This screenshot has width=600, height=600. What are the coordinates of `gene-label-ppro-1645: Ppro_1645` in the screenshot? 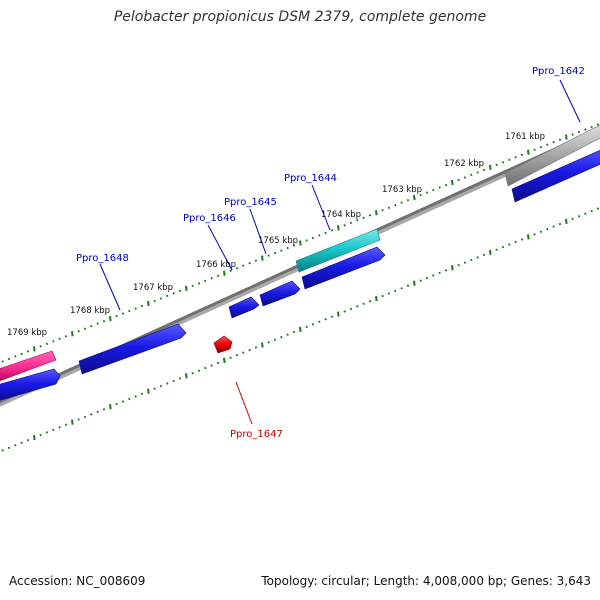 It's located at (250, 202).